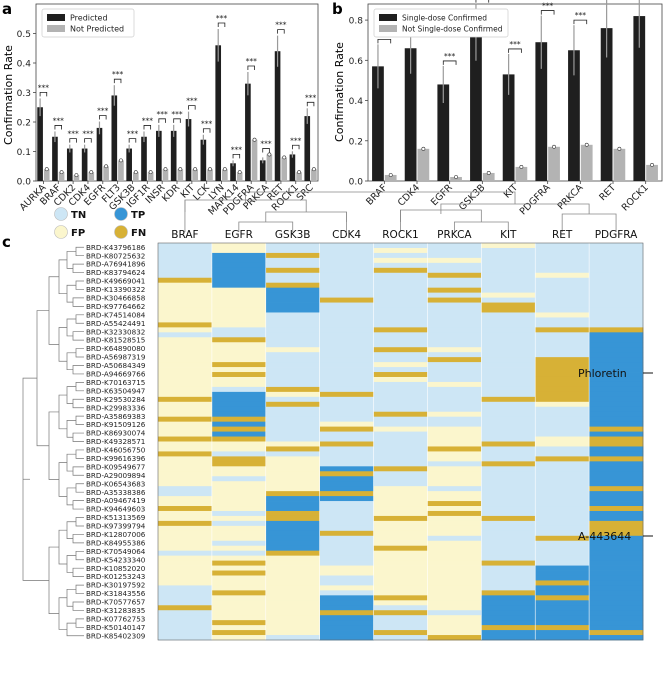  What do you see at coordinates (116, 500) in the screenshot?
I see `row-label: BRD-A09467419` at bounding box center [116, 500].